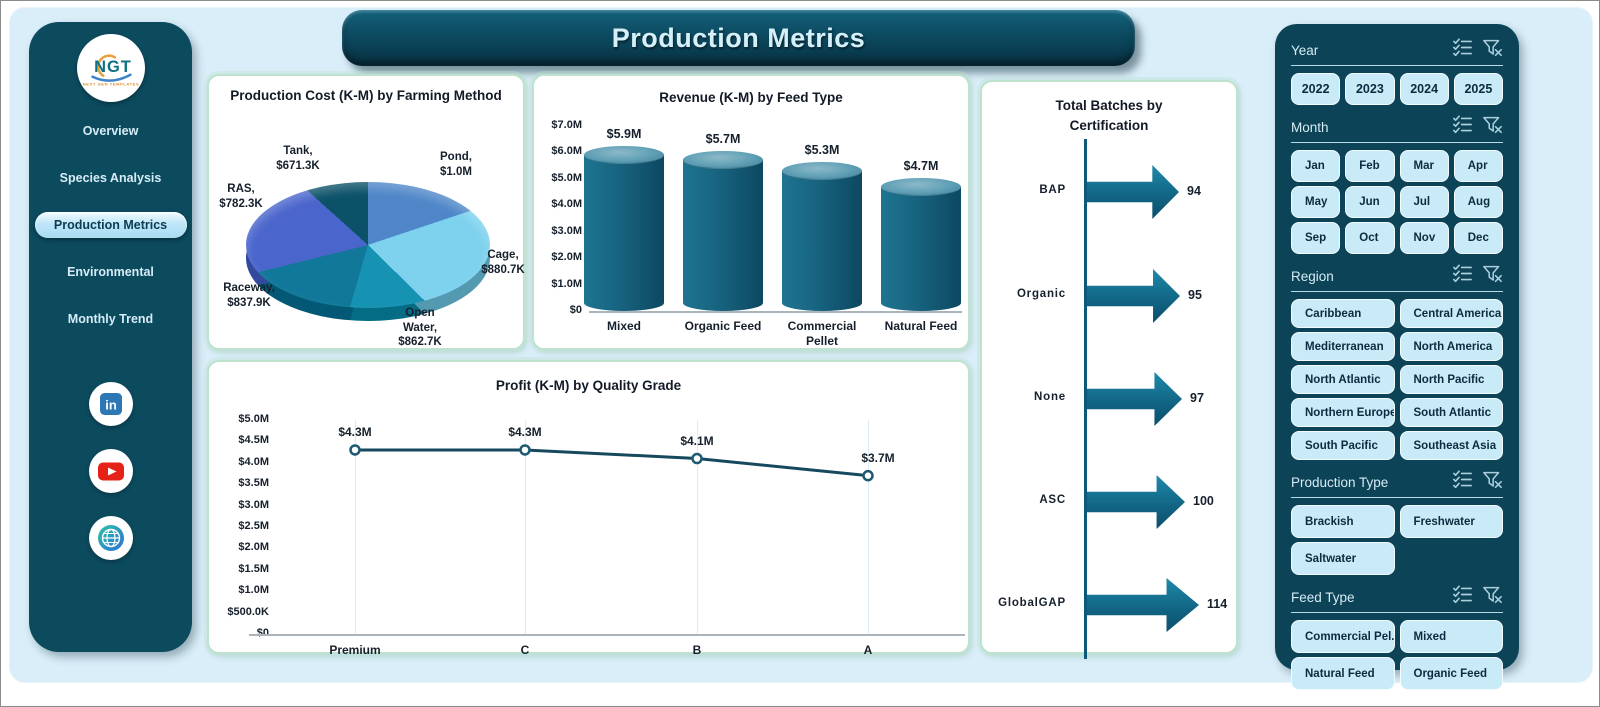  What do you see at coordinates (1451, 313) in the screenshot?
I see `slicer-option-region-central-america: Central America` at bounding box center [1451, 313].